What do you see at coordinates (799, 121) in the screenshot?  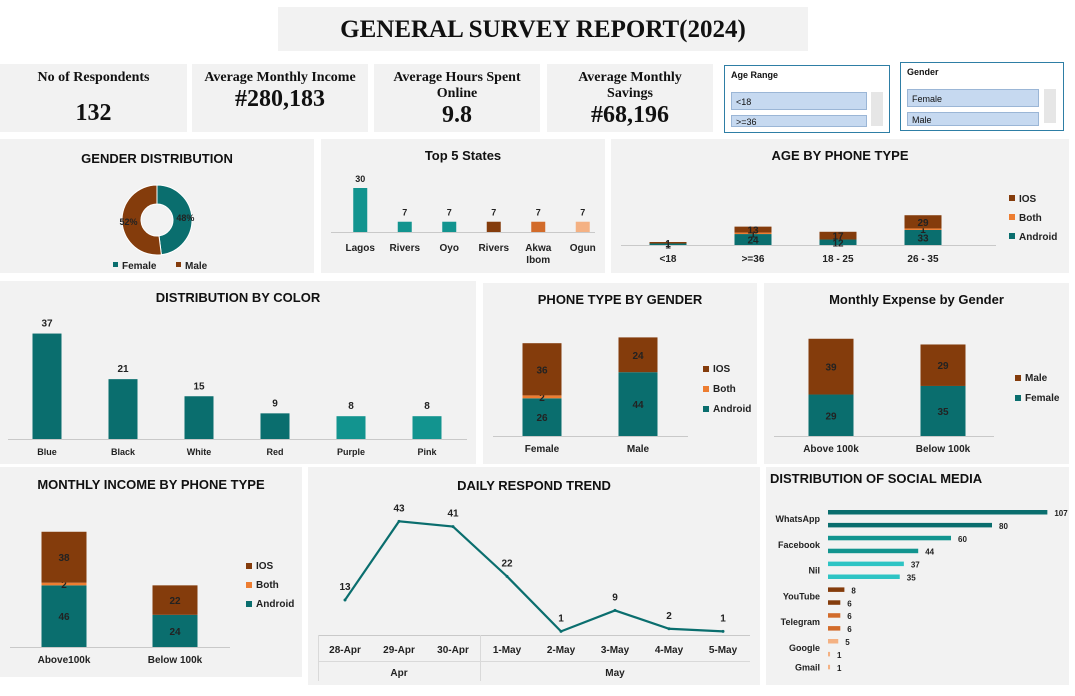 I see `slicer-item-36-plus: >=36` at bounding box center [799, 121].